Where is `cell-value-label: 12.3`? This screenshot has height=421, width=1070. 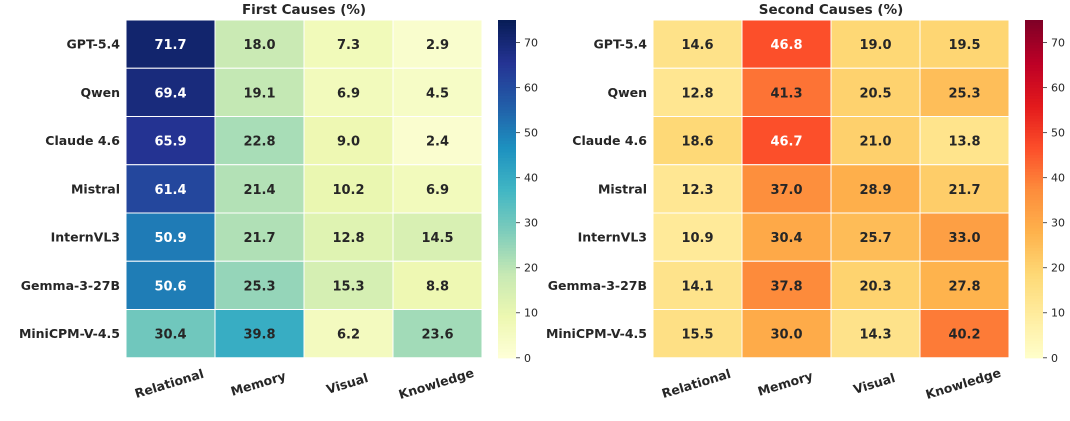 cell-value-label: 12.3 is located at coordinates (697, 190).